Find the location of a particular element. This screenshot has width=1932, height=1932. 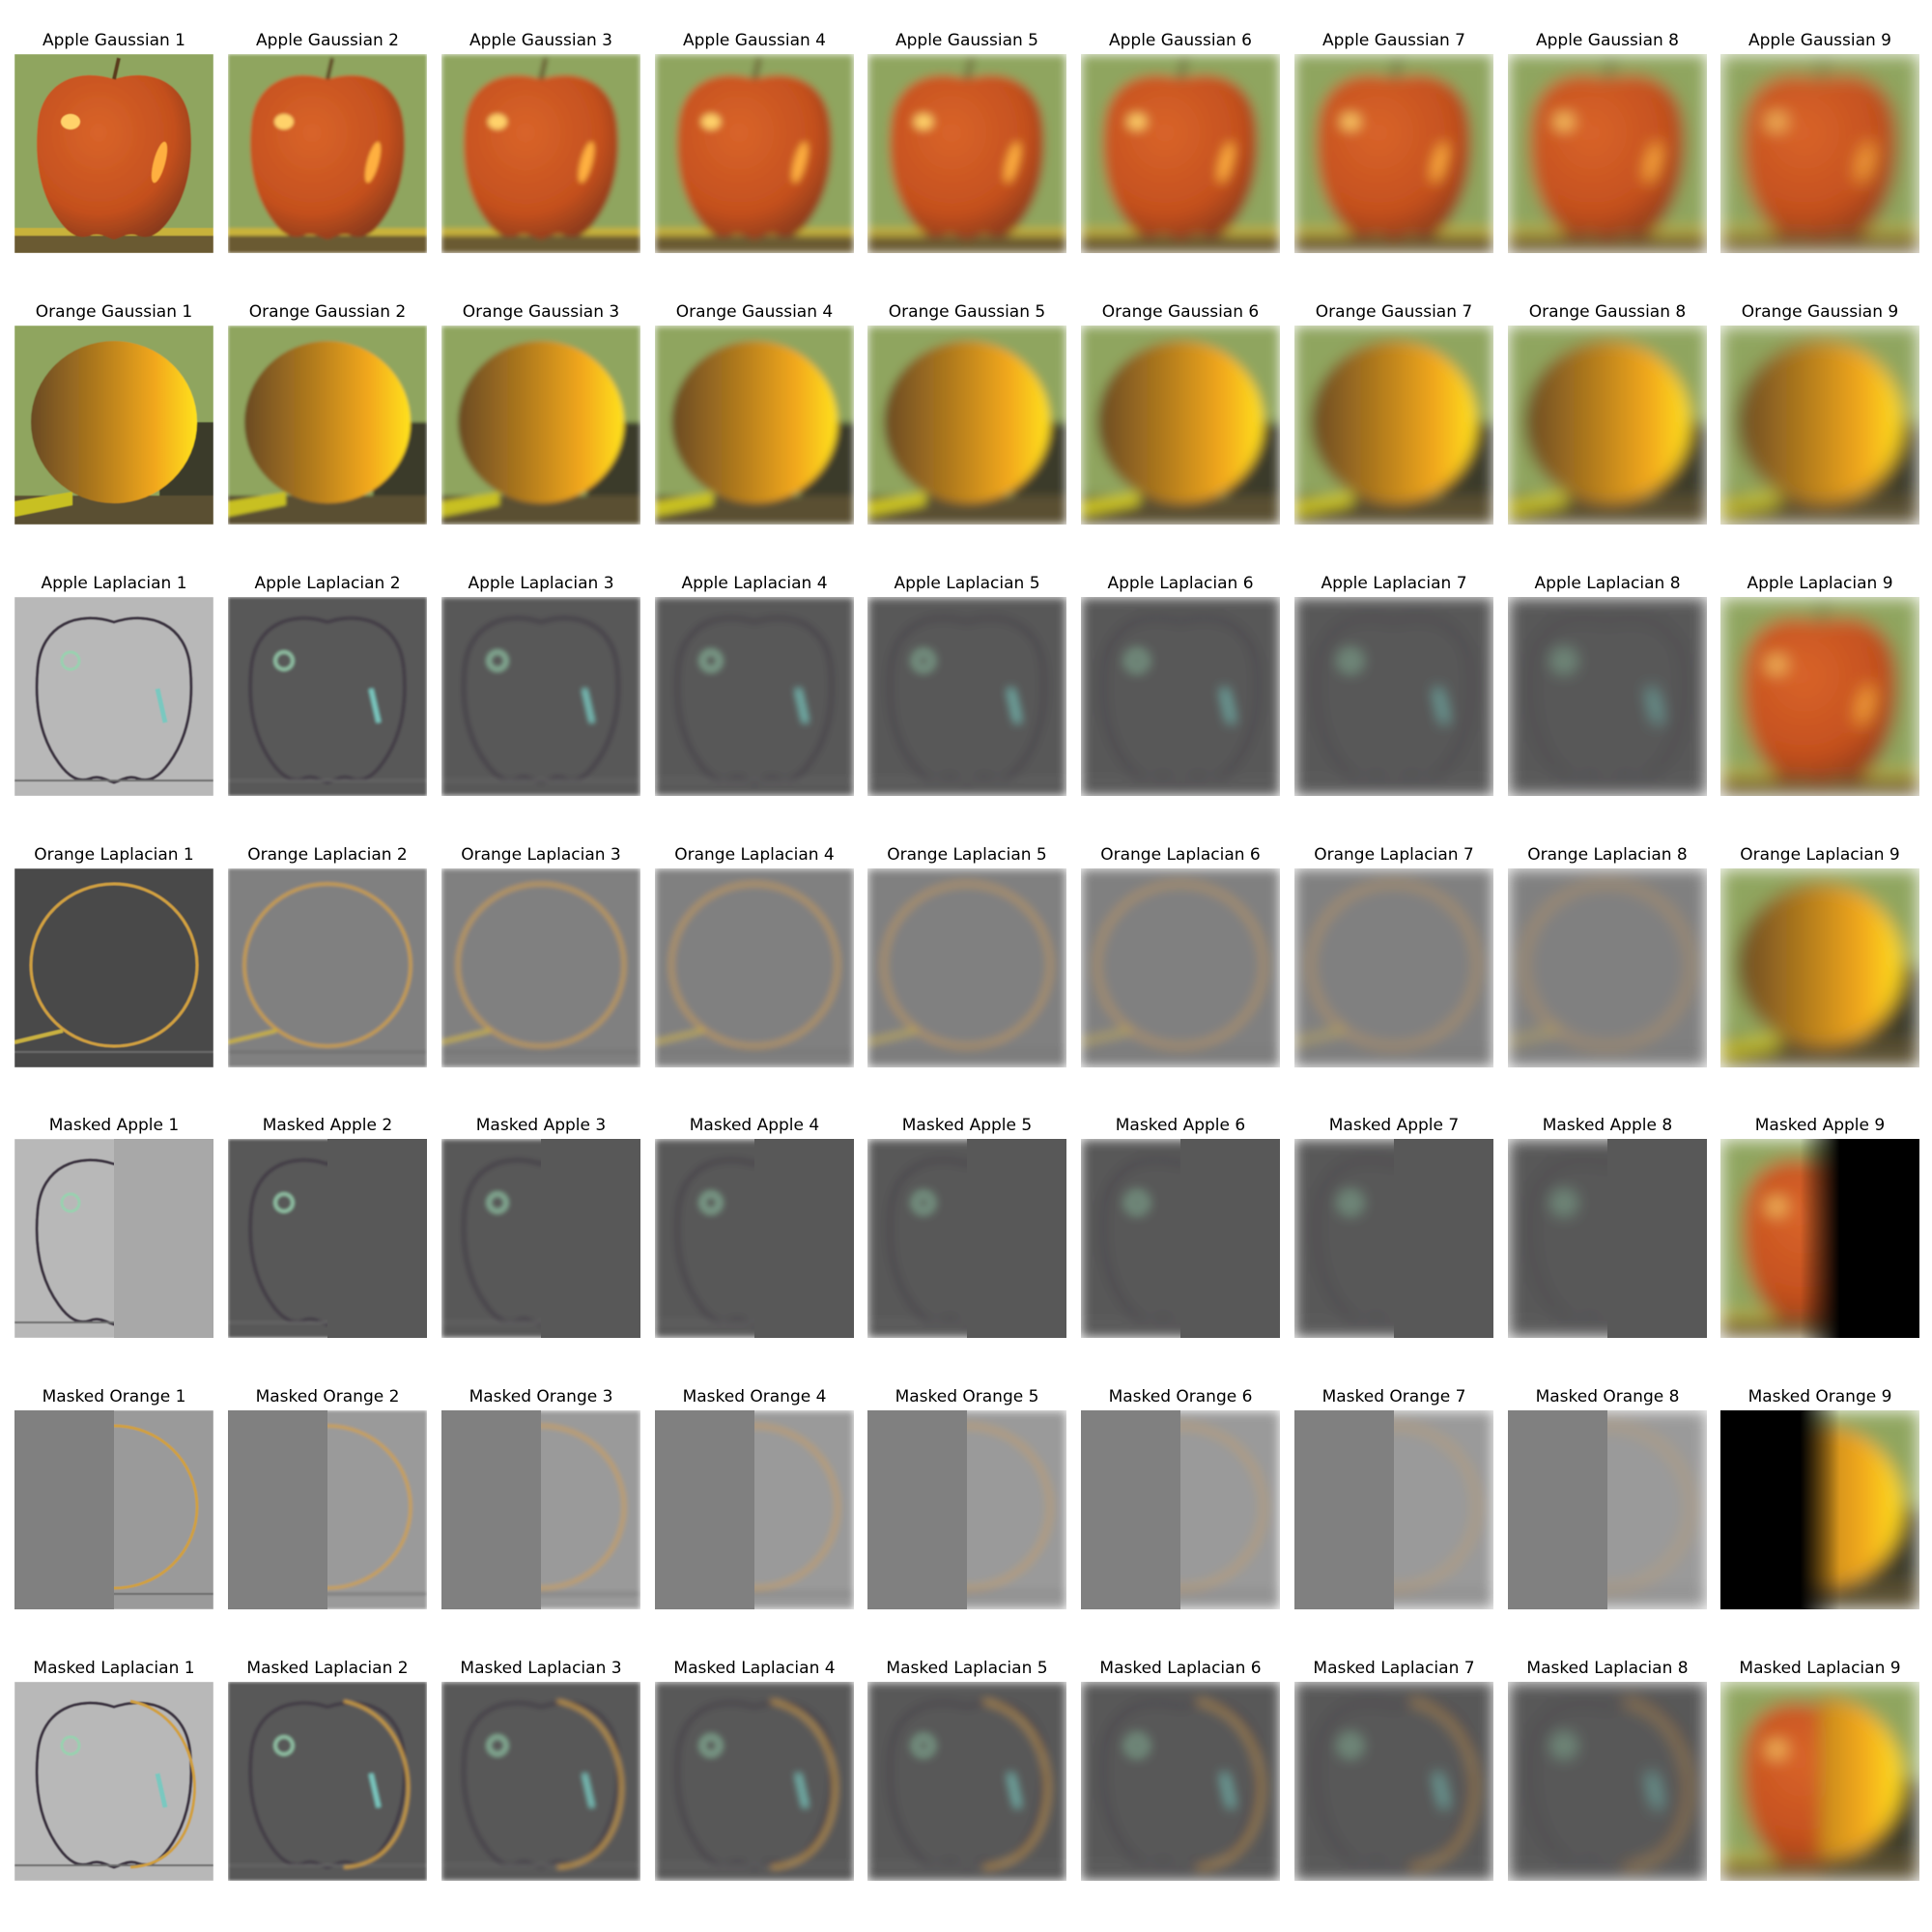

cell-title: Apple Gaussian 4 is located at coordinates (754, 40).